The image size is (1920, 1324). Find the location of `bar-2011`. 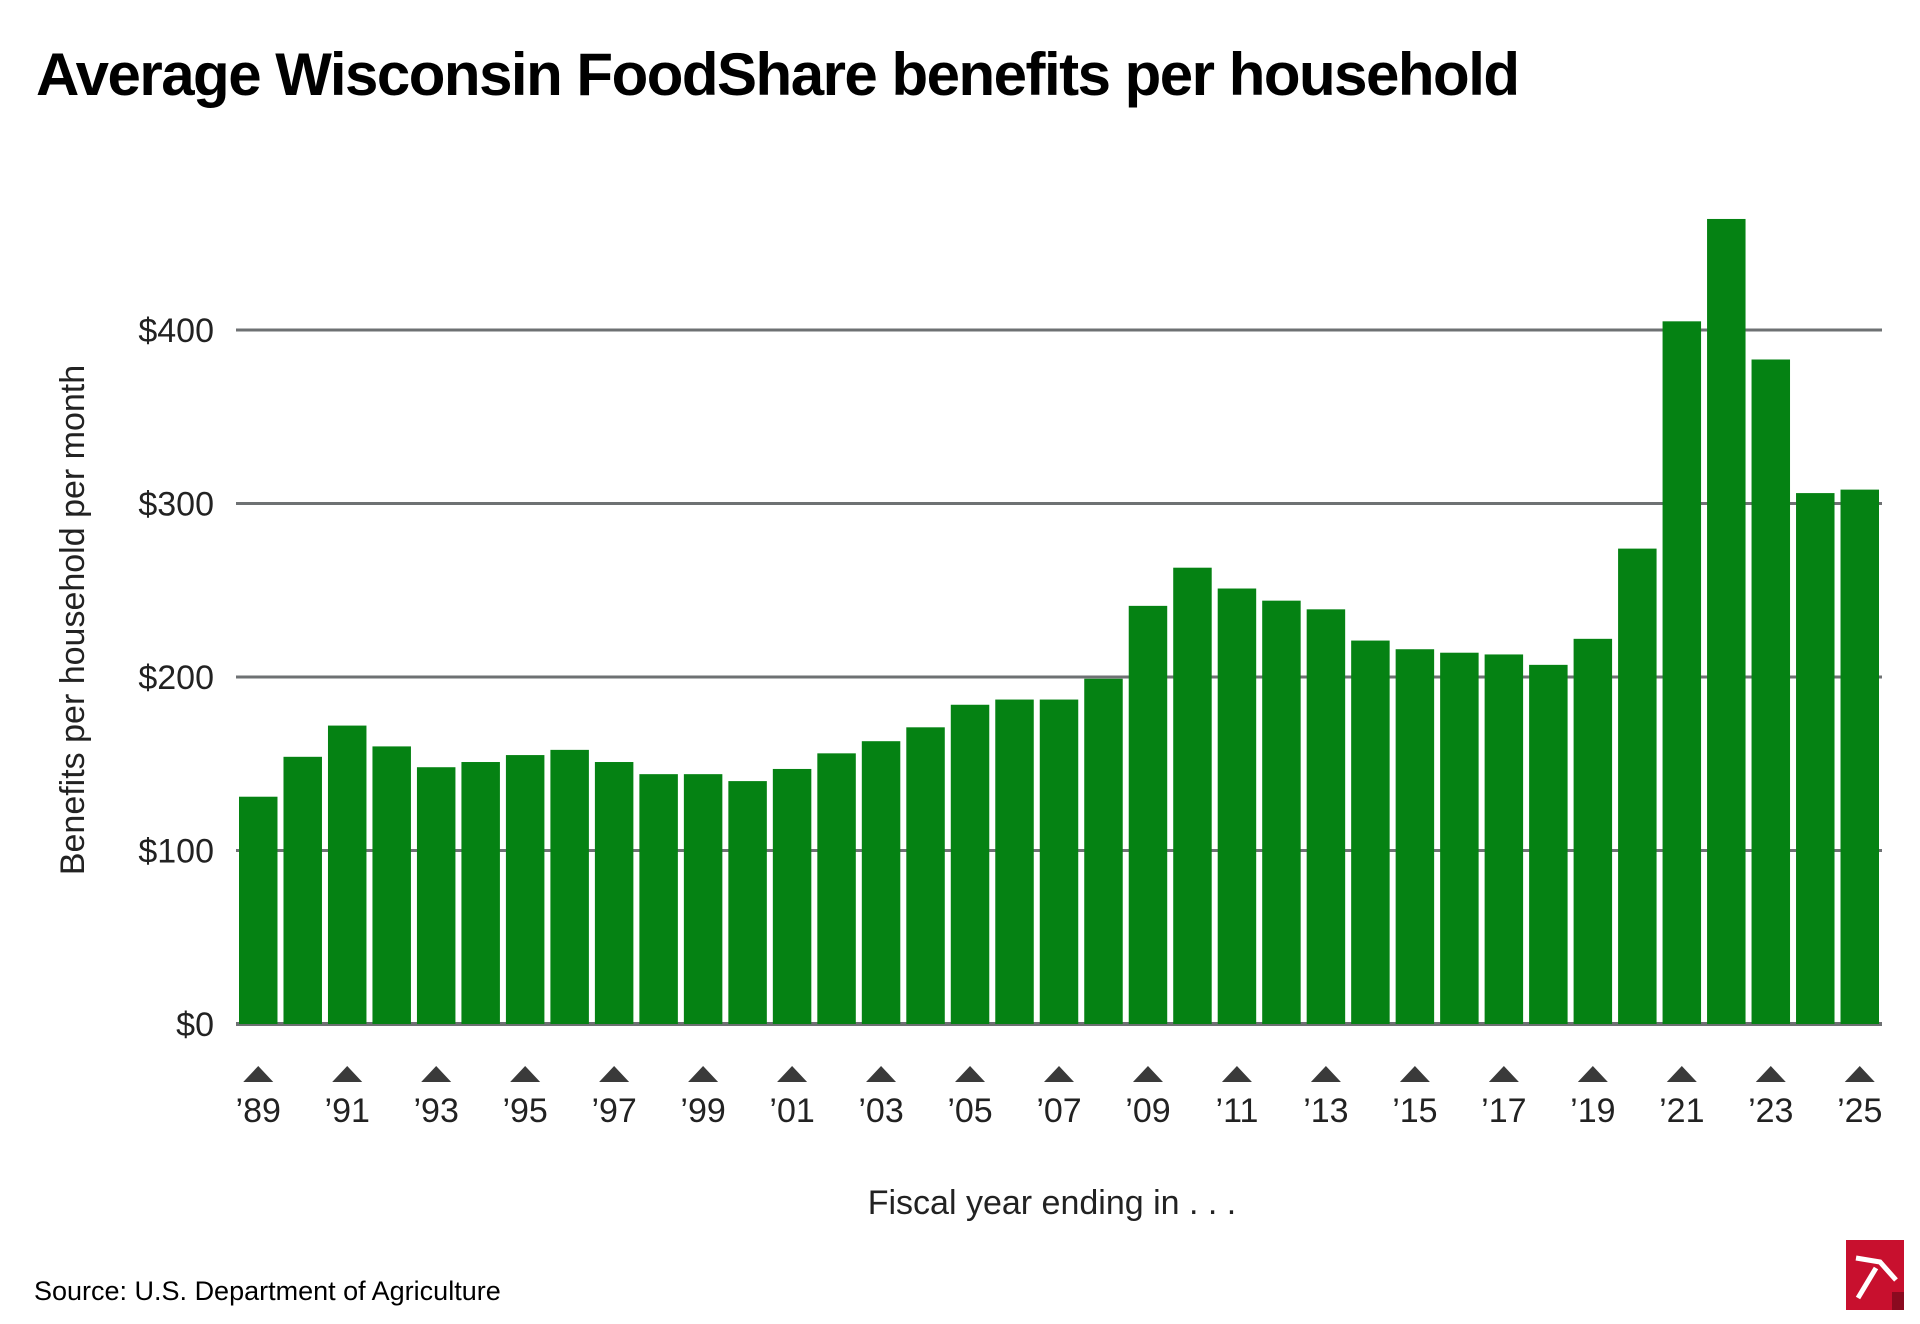

bar-2011 is located at coordinates (1237, 806).